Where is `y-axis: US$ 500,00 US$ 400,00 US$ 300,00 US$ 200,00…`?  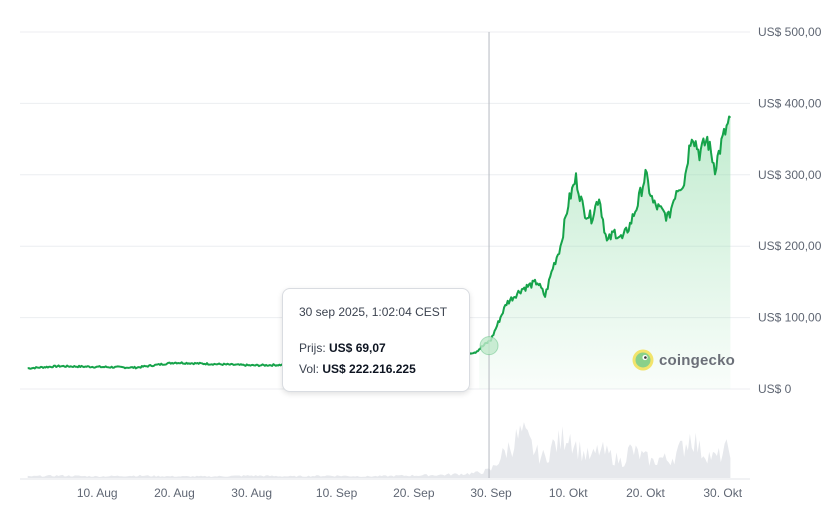
y-axis: US$ 500,00 US$ 400,00 US$ 300,00 US$ 200,00… is located at coordinates (790, 210).